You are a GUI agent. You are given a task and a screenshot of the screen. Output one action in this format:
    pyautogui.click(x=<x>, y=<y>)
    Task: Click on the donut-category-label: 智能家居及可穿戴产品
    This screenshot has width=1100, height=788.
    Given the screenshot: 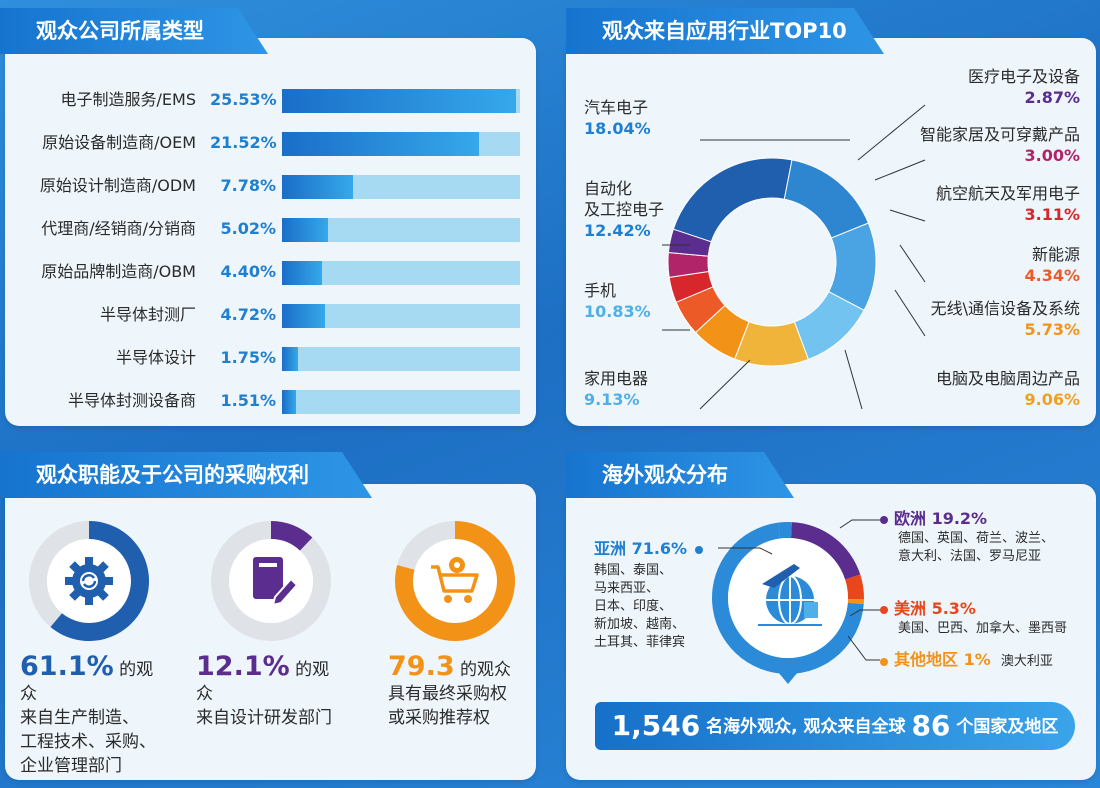 What is the action you would take?
    pyautogui.click(x=999, y=134)
    